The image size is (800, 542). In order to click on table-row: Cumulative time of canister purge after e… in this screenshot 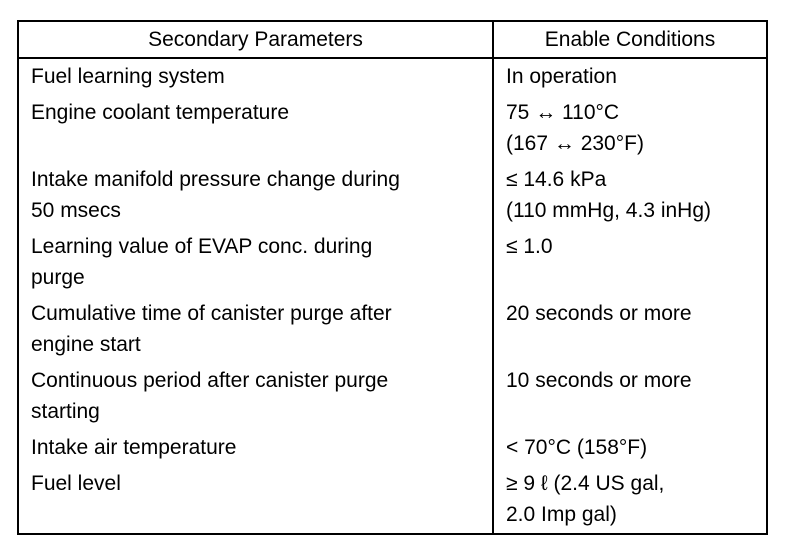, I will do `click(392, 329)`.